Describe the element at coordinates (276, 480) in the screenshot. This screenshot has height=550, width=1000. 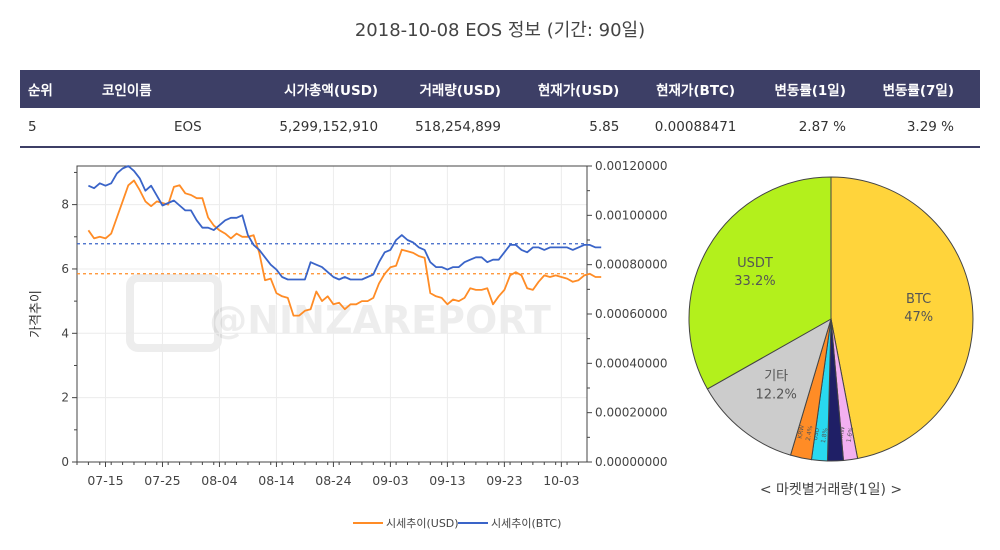
I see `x-tick-label: 08-14` at that location.